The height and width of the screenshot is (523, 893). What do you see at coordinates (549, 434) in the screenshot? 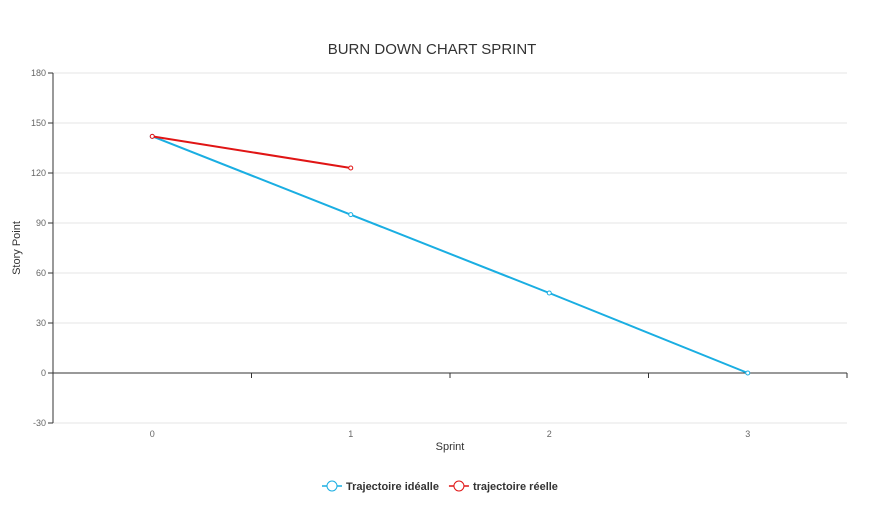
I see `x-tick-label: 2` at bounding box center [549, 434].